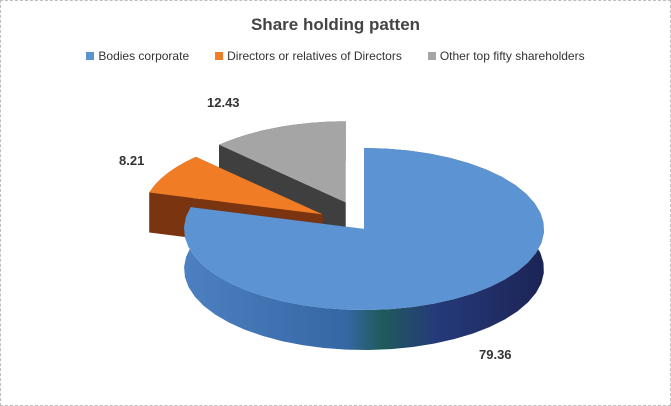  I want to click on data-label-other-top-fifty: 12.43, so click(223, 102).